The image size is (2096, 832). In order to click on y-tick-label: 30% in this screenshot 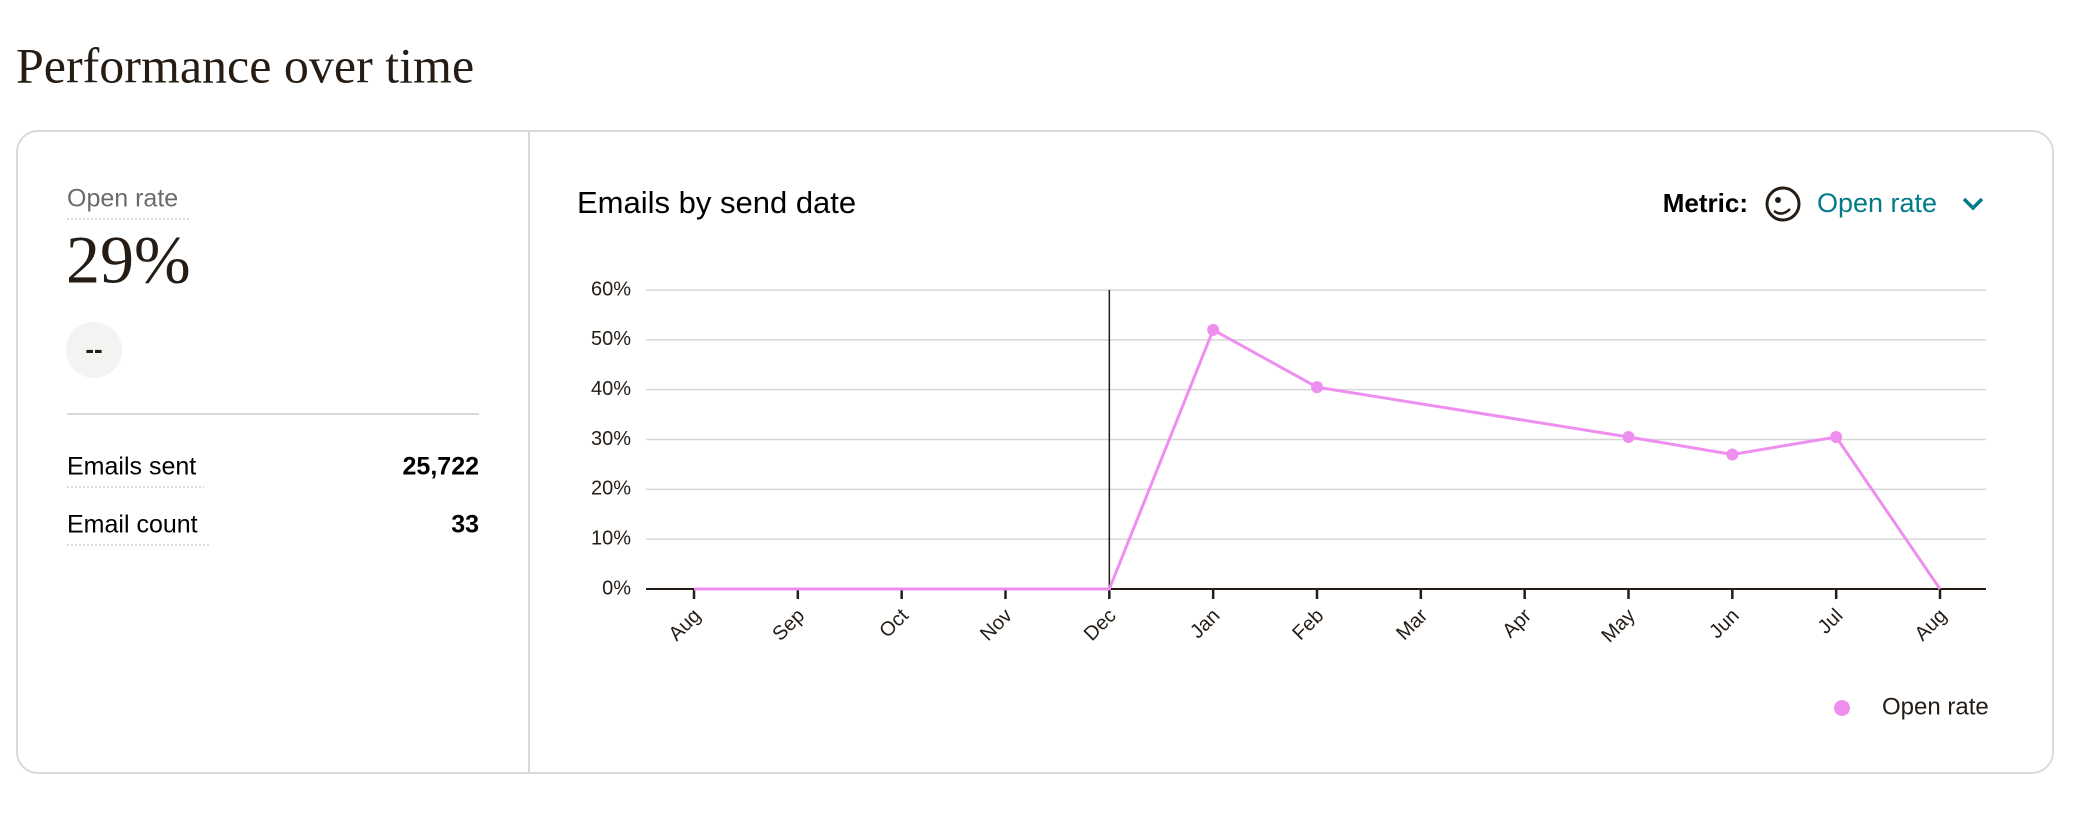, I will do `click(611, 439)`.